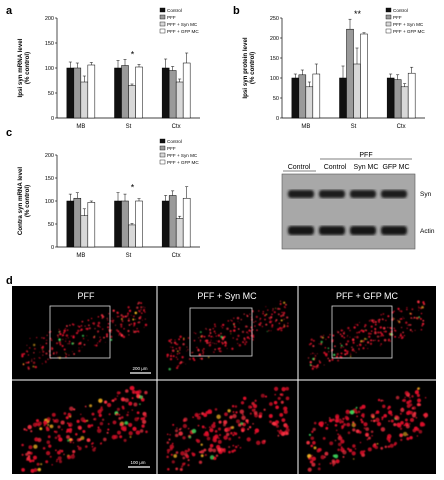  I want to click on bar-pff-syn-mc, so click(132, 236).